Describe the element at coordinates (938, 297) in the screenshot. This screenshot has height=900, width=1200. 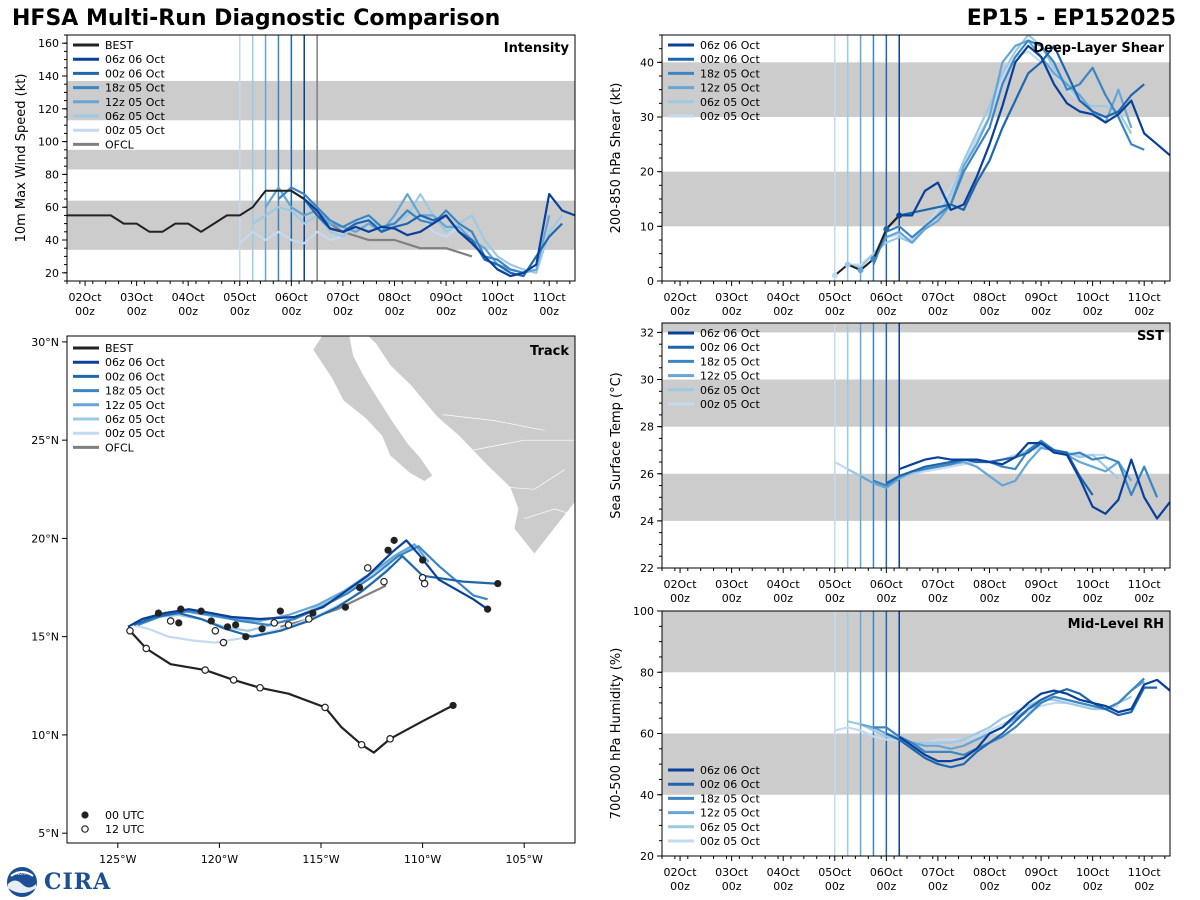
I see `shear-xtick-label: 07Oct` at that location.